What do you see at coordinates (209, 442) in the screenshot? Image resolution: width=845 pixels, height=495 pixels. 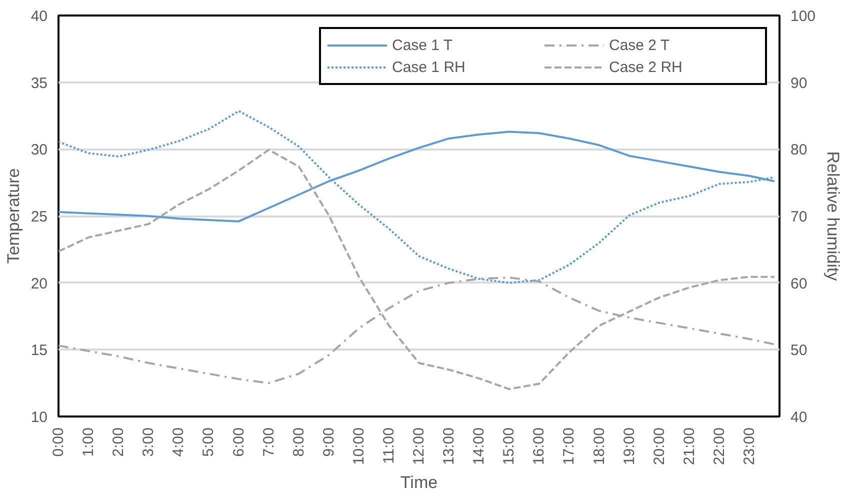 I see `x-tick-label: 5:00` at bounding box center [209, 442].